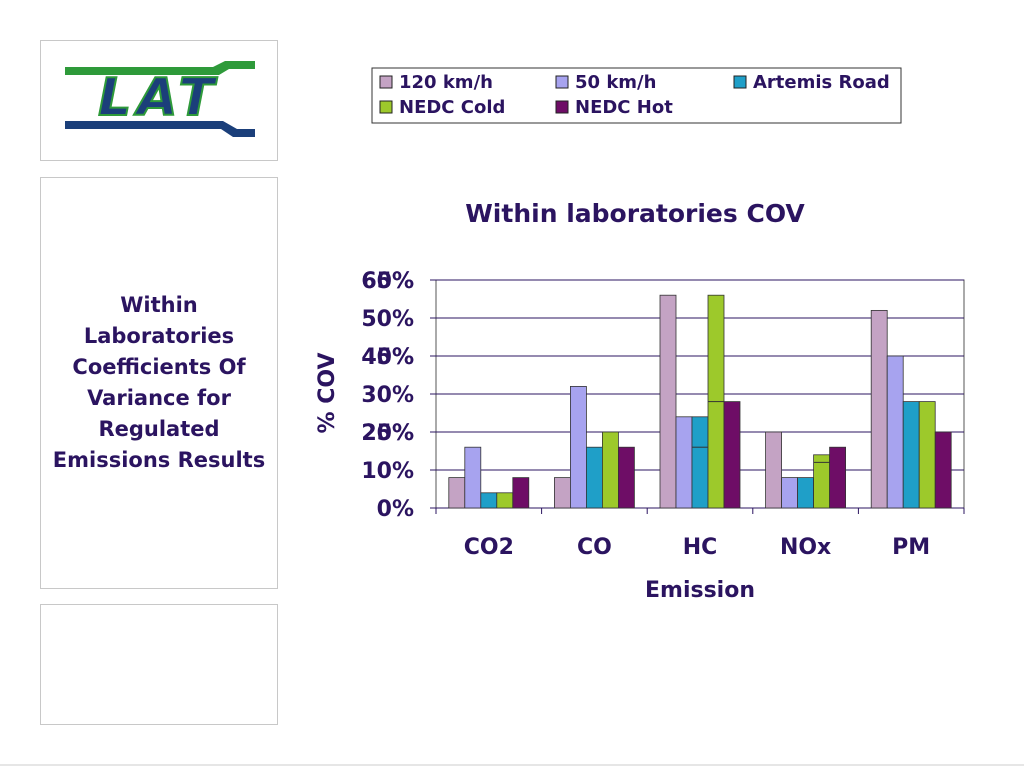 The width and height of the screenshot is (1024, 768). I want to click on y-tick-label: 30%, so click(387, 395).